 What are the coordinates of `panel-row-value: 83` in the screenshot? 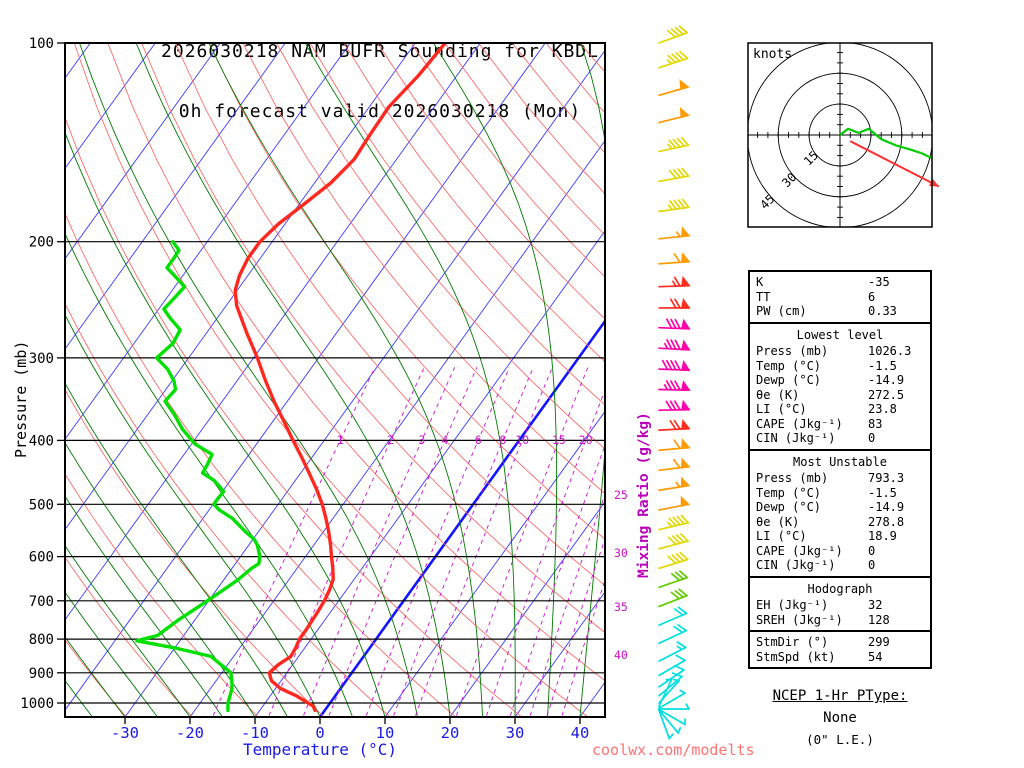 It's located at (875, 423).